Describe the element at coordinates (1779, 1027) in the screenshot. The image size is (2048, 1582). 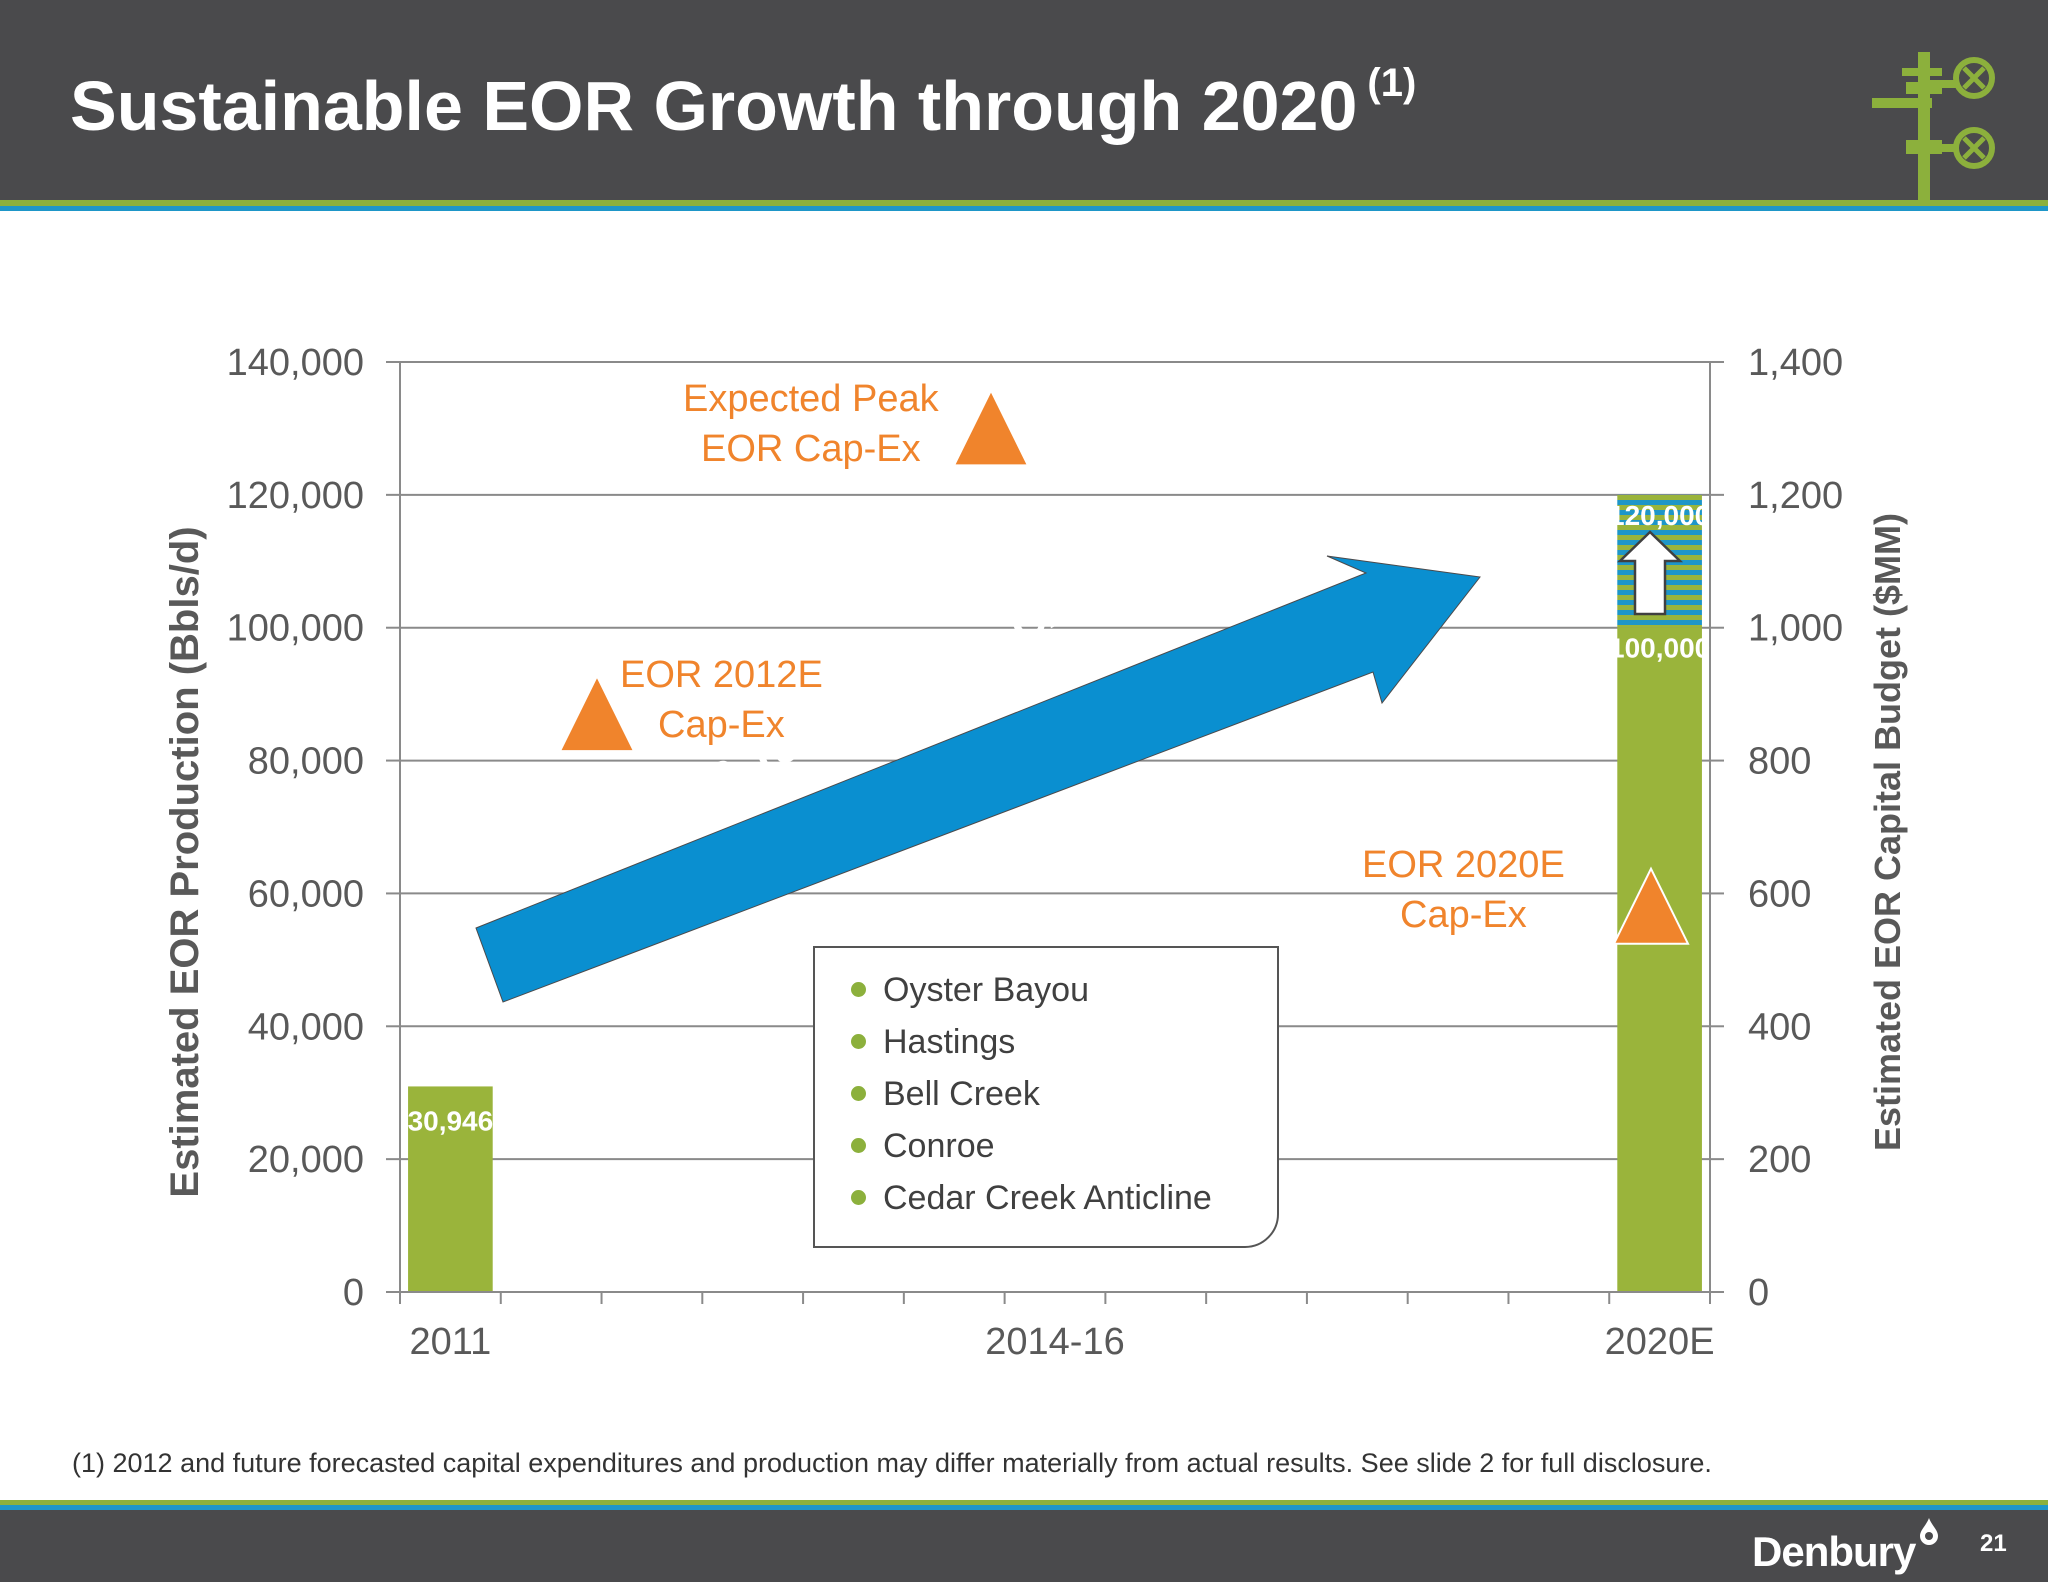
I see `y2-tick-label: 400` at that location.